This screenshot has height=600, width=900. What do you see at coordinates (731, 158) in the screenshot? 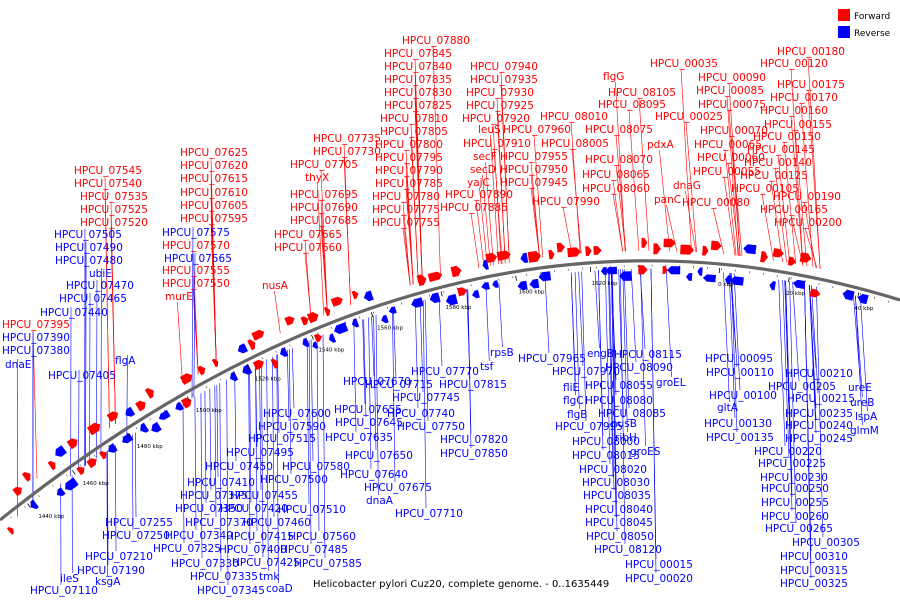
I see `forward-gene-label: HPCU_00060` at bounding box center [731, 158].